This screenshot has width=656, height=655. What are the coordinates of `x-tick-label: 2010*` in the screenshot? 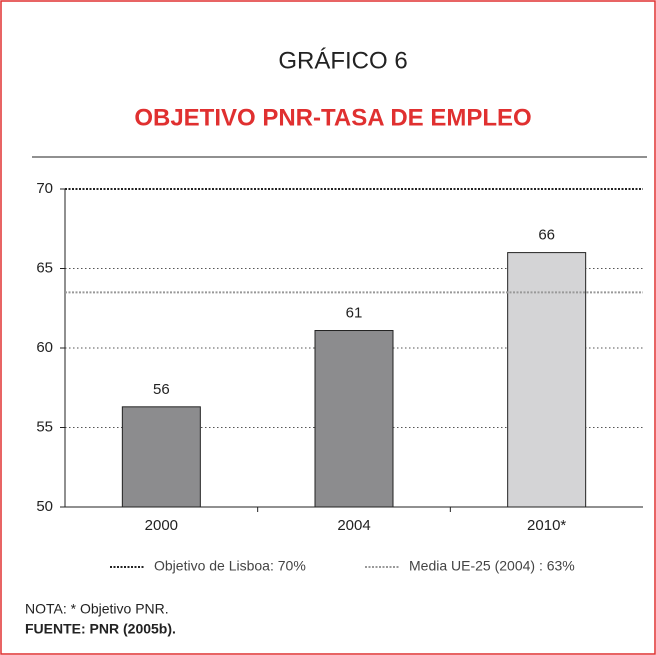 It's located at (546, 525).